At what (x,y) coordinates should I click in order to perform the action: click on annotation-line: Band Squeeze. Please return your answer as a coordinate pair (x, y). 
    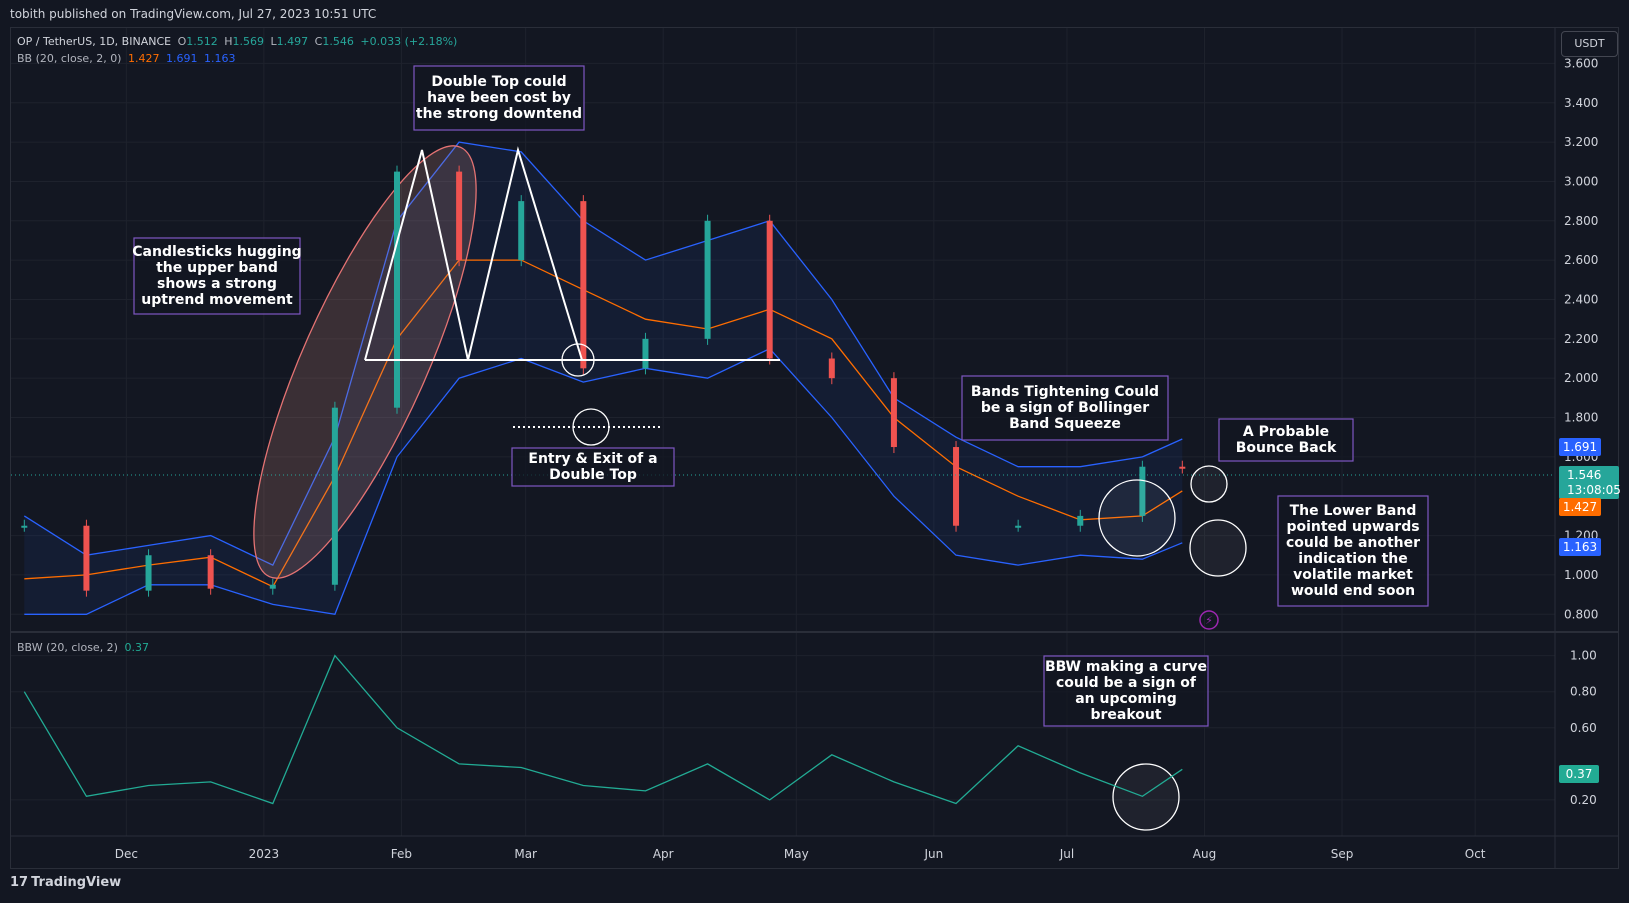
    Looking at the image, I should click on (1065, 424).